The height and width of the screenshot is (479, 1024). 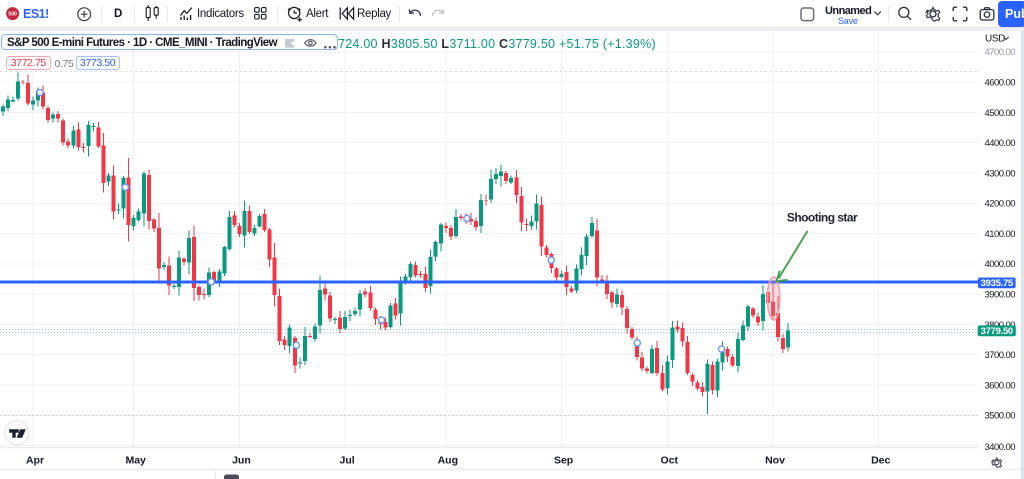 I want to click on svg-text: May, so click(x=135, y=460).